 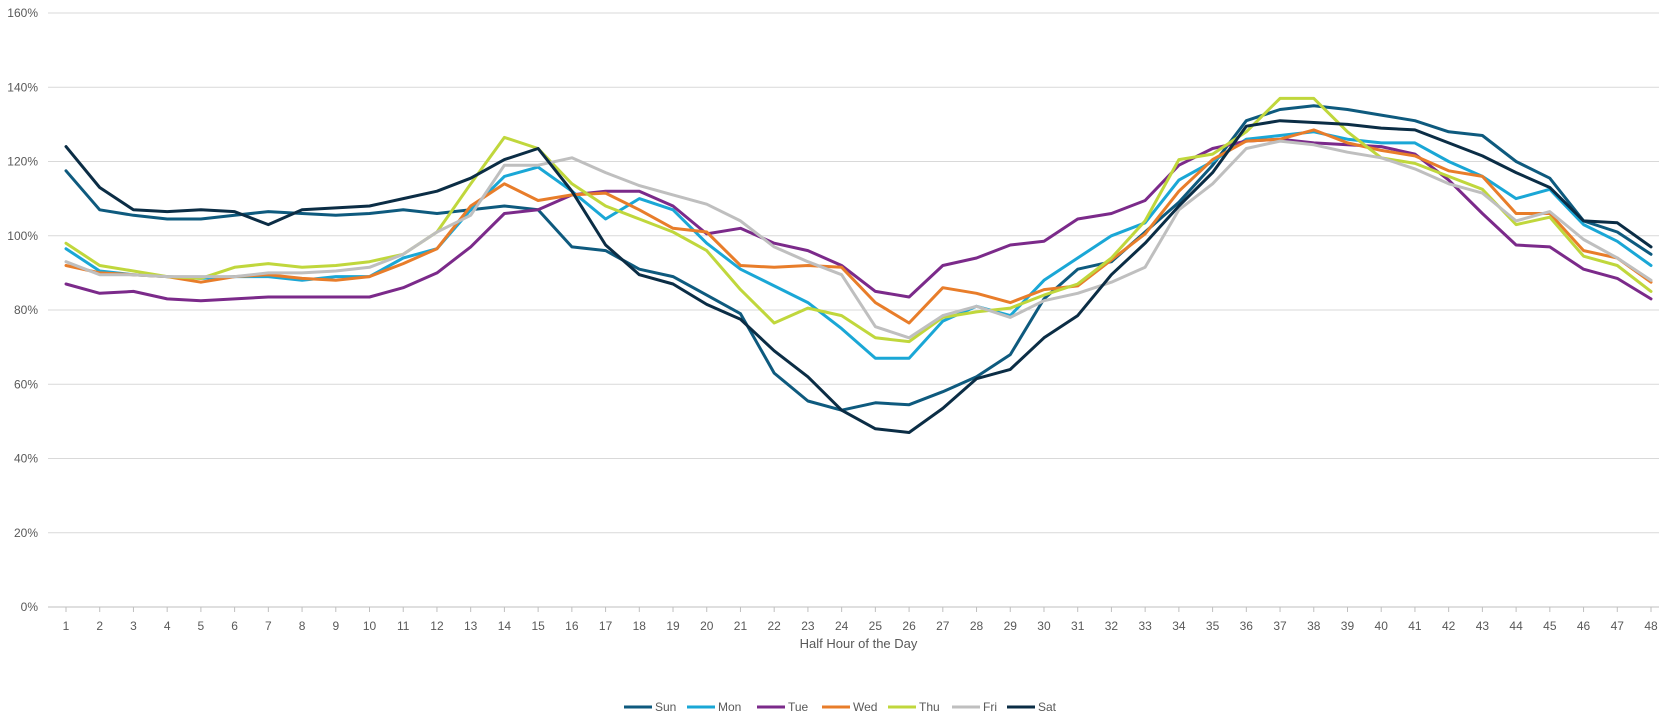 I want to click on x-tick-label: 30, so click(x=1044, y=626).